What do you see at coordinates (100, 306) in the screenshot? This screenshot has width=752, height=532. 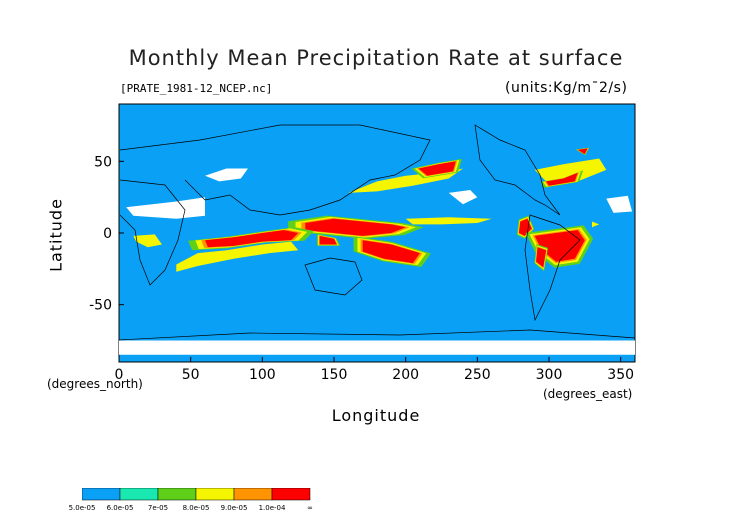 I see `y-tick-label: -50` at bounding box center [100, 306].